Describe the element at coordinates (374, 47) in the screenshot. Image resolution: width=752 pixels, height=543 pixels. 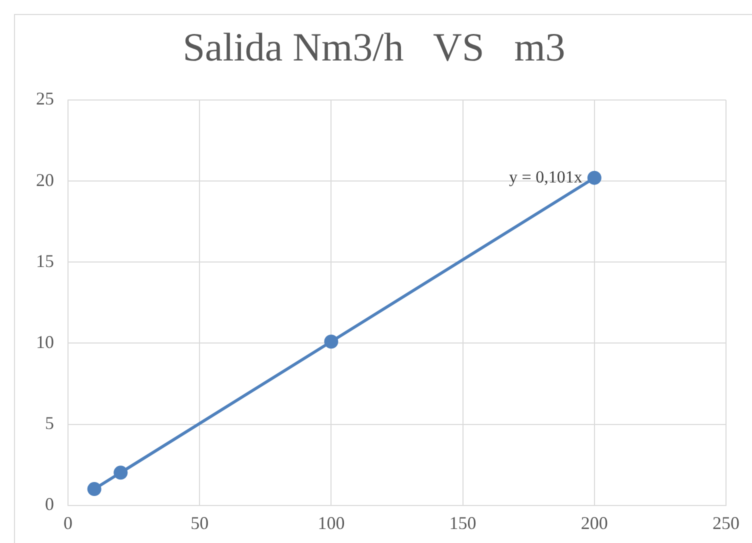
I see `chart-title: Salida Nm3/h VS m3` at that location.